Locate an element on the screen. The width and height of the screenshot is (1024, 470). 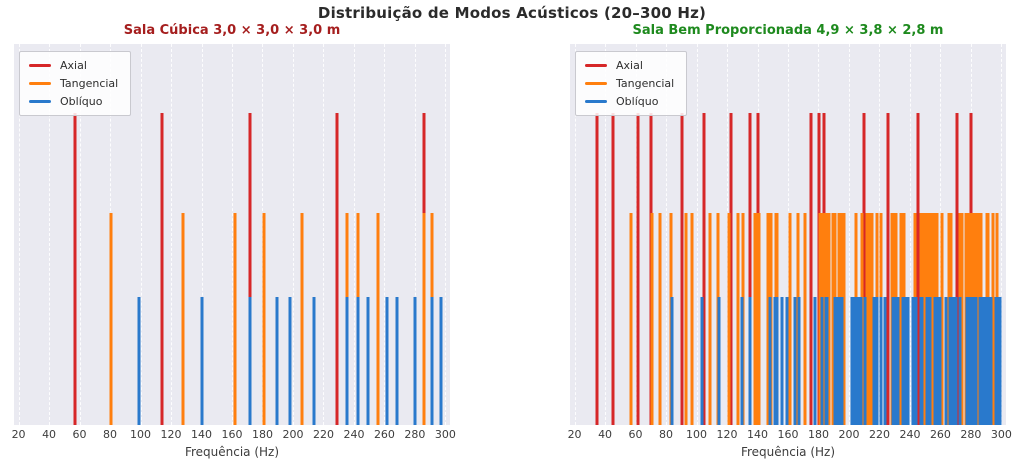
x-tick-label: 160 is located at coordinates (232, 434).